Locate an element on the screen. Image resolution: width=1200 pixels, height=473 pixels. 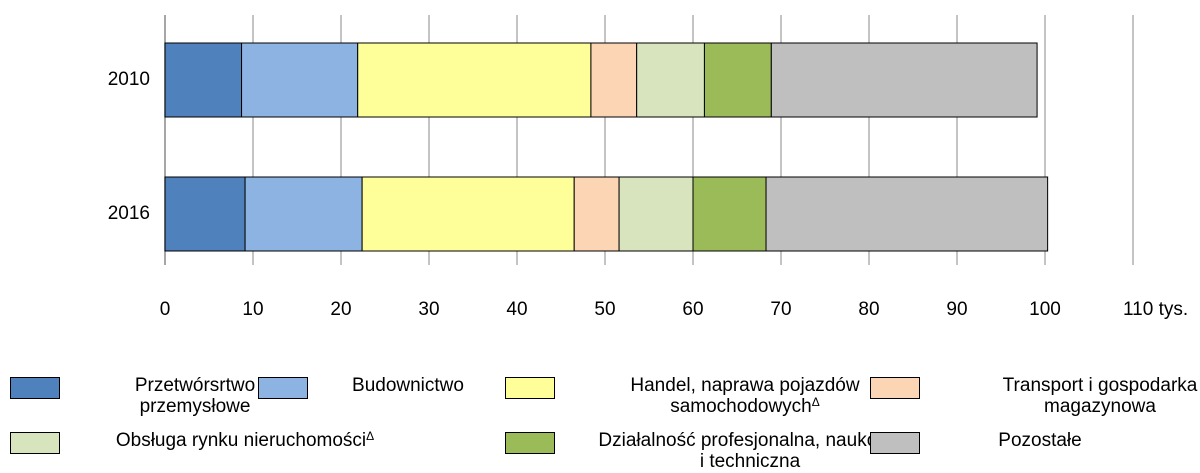
legend-label: Handel, naprawa pojazdów samochodowychΔ is located at coordinates (745, 396).